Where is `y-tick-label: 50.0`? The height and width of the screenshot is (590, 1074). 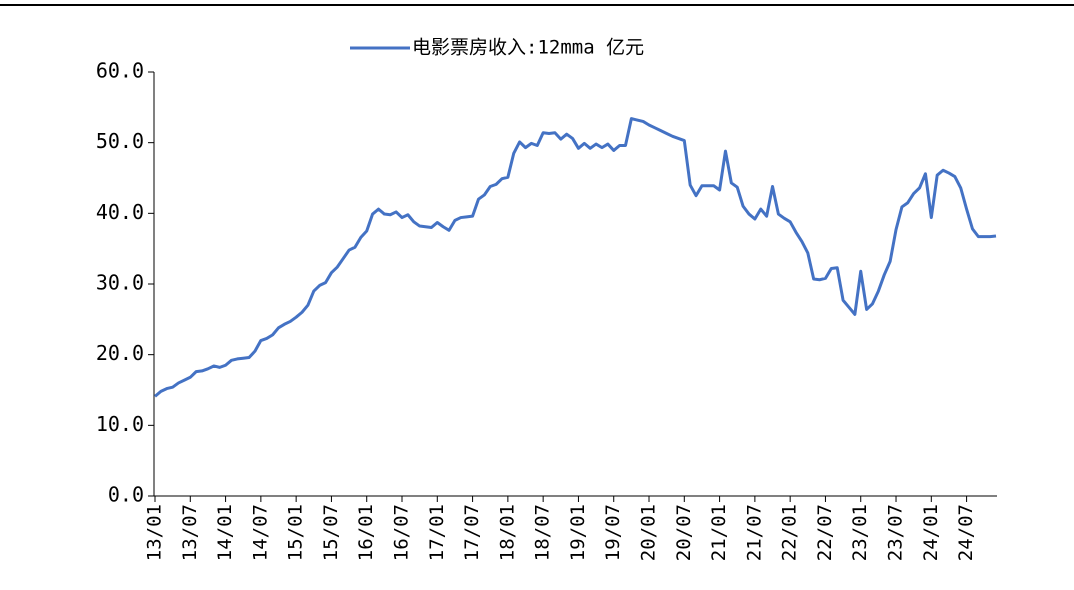 y-tick-label: 50.0 is located at coordinates (120, 141).